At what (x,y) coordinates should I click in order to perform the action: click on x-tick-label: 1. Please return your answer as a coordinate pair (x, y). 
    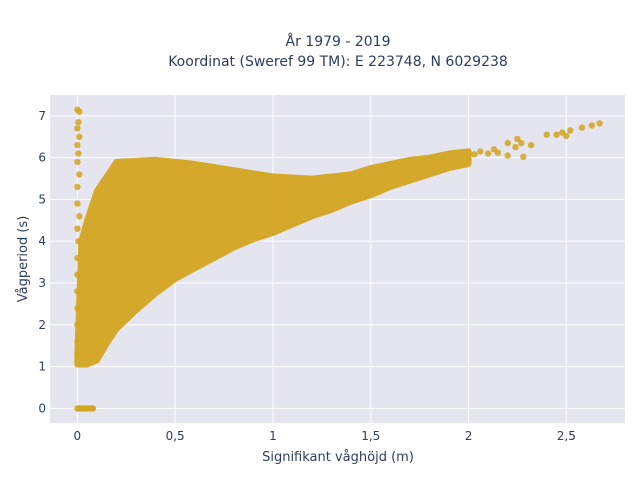
    Looking at the image, I should click on (273, 436).